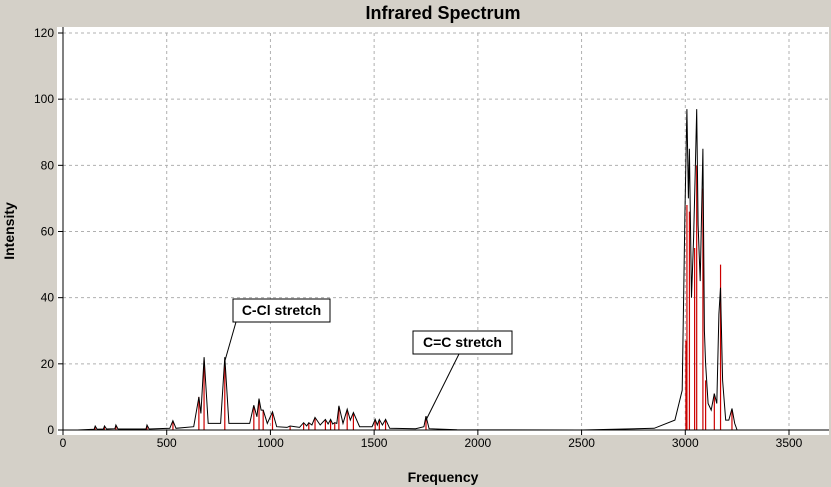 The width and height of the screenshot is (831, 487). I want to click on y-axis-label: Intensity, so click(9, 231).